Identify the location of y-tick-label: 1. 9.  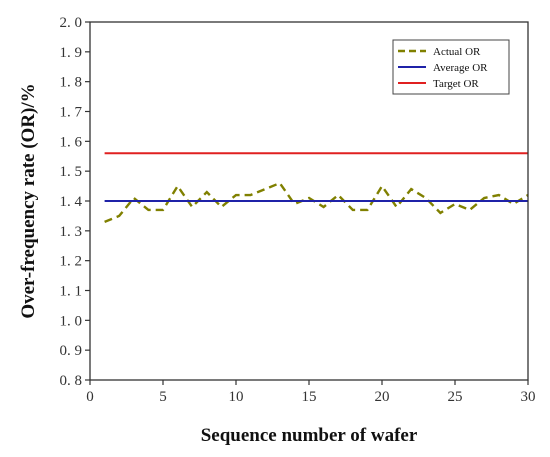
(71, 53).